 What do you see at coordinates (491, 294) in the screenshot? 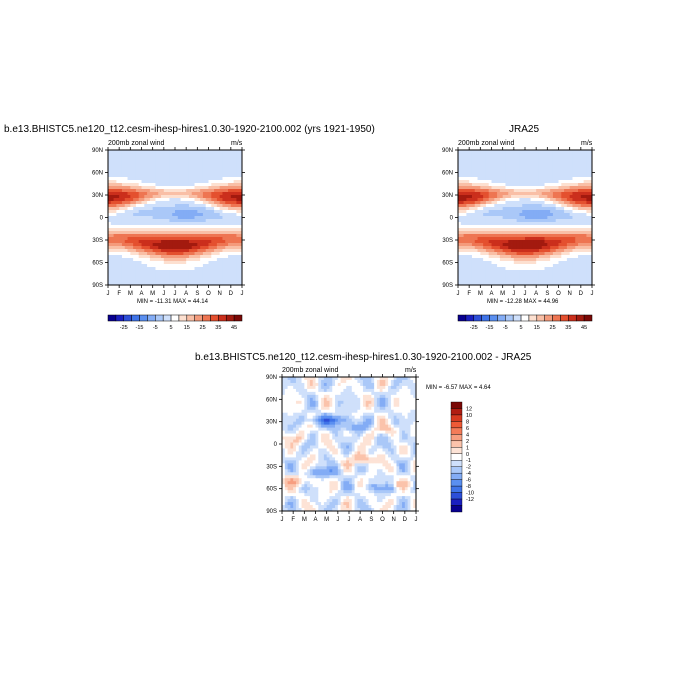
I see `panel2-xtick-label: A` at bounding box center [491, 294].